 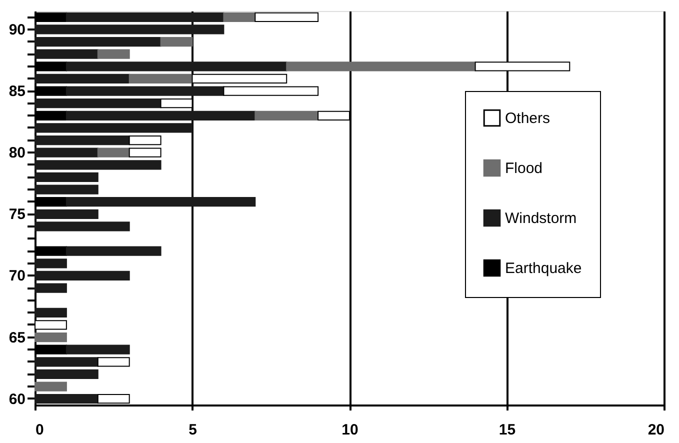 I want to click on y-tick-label: 70, so click(x=17, y=276).